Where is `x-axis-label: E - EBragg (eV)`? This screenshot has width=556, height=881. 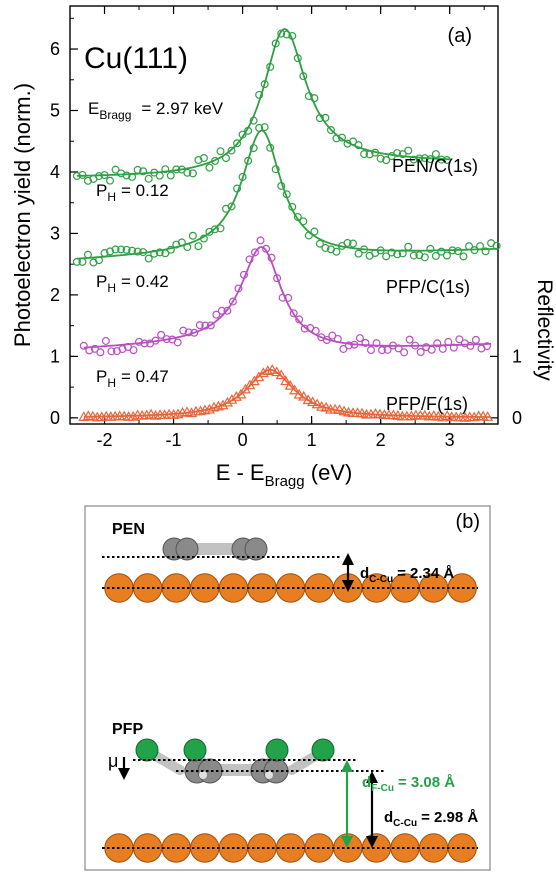 x-axis-label: E - EBragg (eV) is located at coordinates (284, 475).